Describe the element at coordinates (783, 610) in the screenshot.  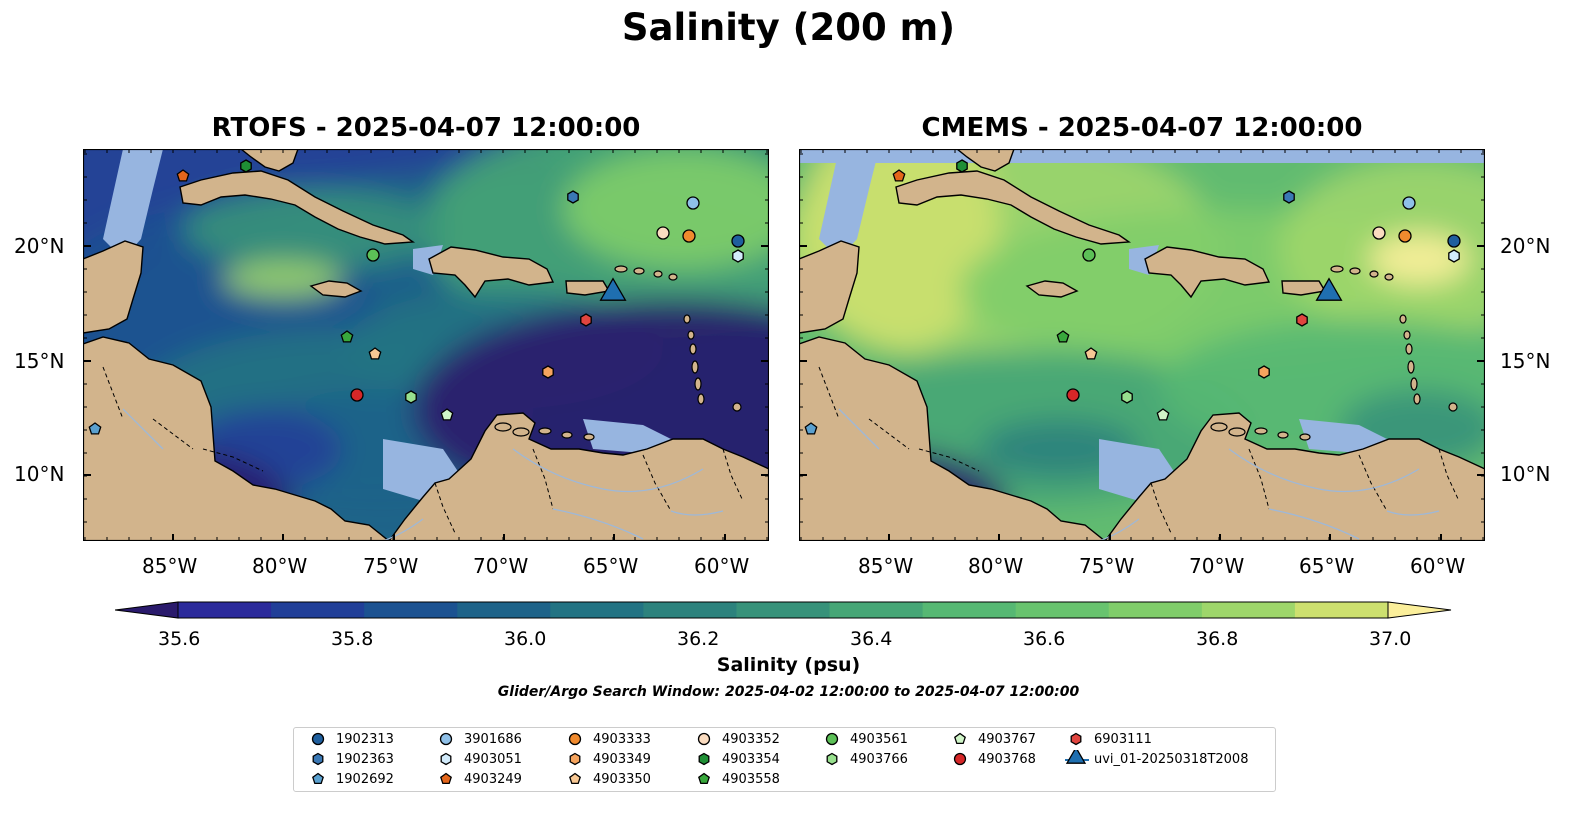
I see `colorbar` at that location.